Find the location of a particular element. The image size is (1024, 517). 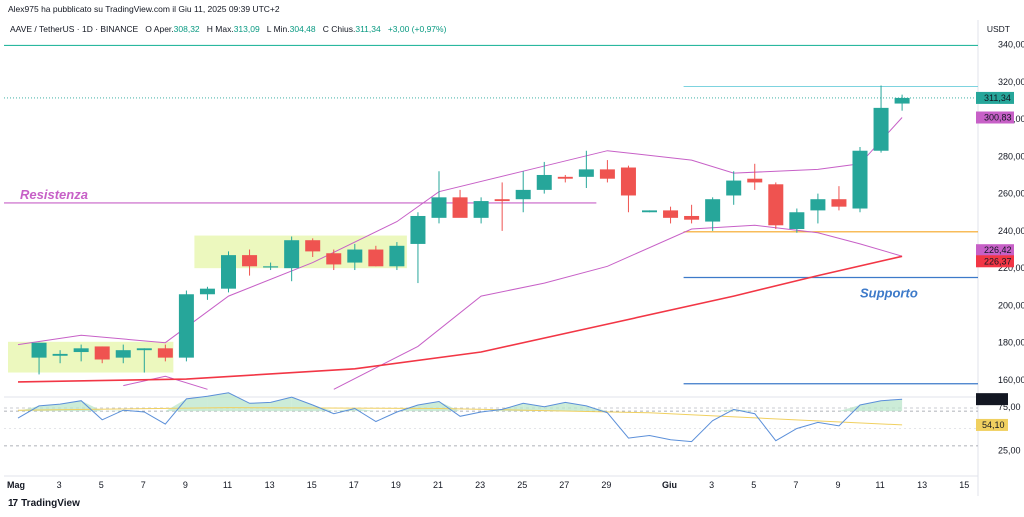

rsi-y-tick-label: 25,00 is located at coordinates (1009, 450).